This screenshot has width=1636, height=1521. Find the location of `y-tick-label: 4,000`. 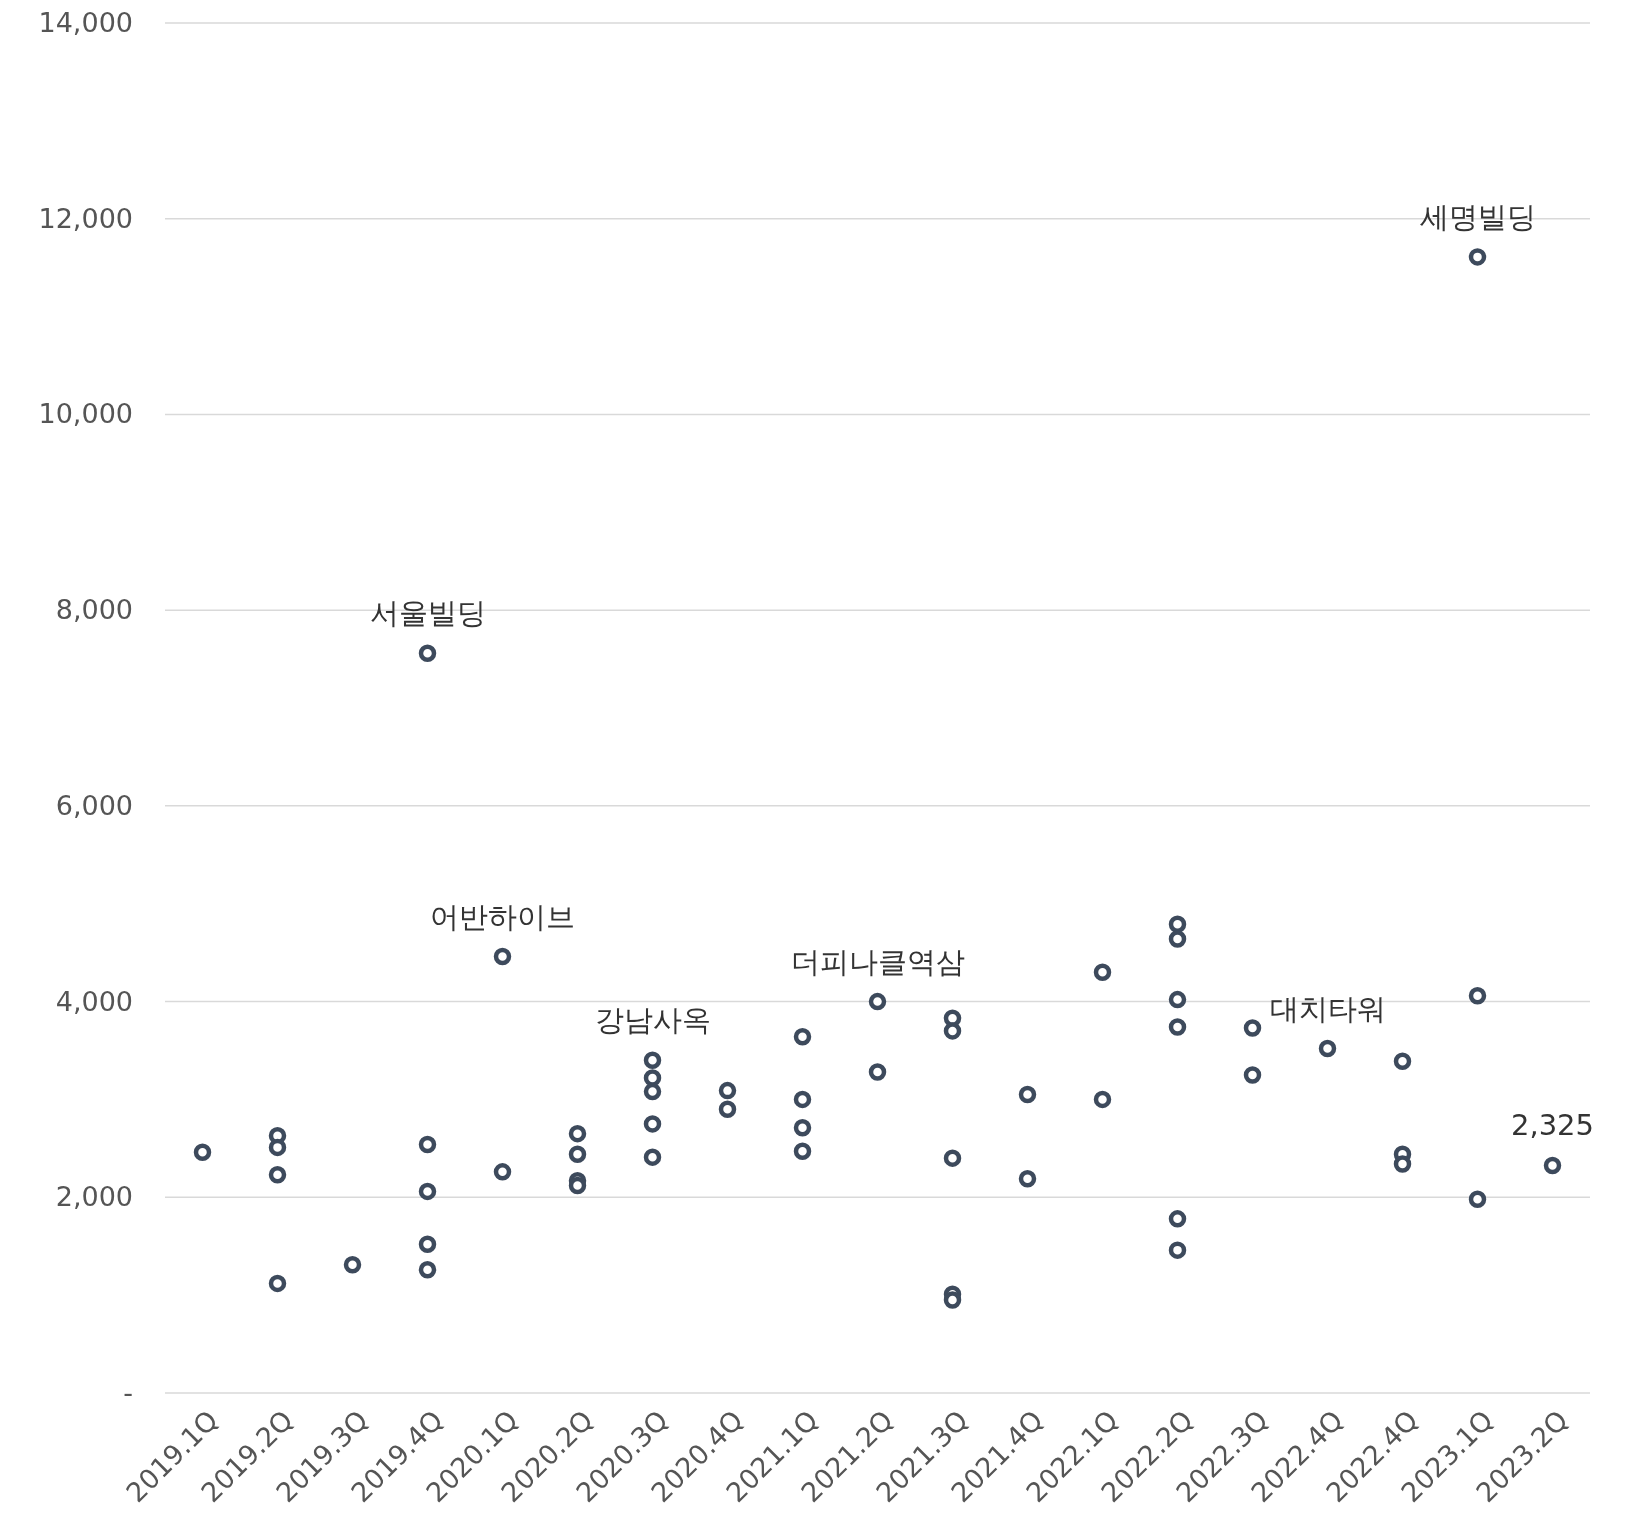

y-tick-label: 4,000 is located at coordinates (94, 1001).